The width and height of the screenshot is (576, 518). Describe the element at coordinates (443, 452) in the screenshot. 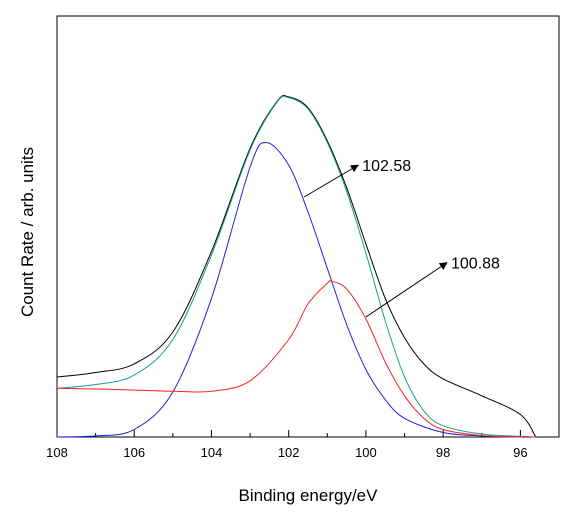

I see `x-tick-label: 98` at that location.